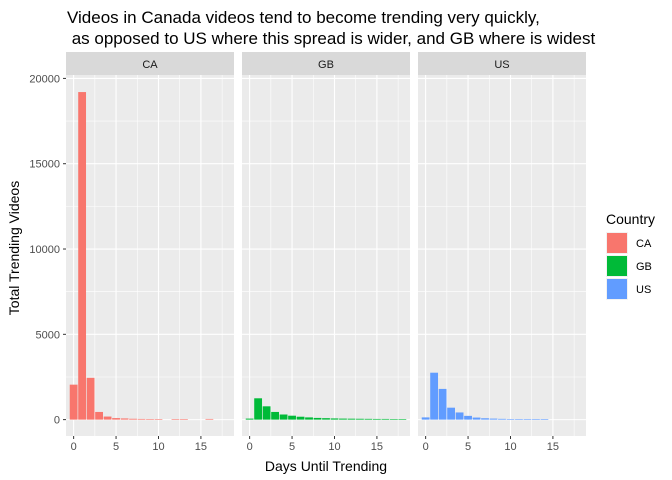 The height and width of the screenshot is (480, 672). Describe the element at coordinates (617, 243) in the screenshot. I see `legend-swatch-ca` at that location.